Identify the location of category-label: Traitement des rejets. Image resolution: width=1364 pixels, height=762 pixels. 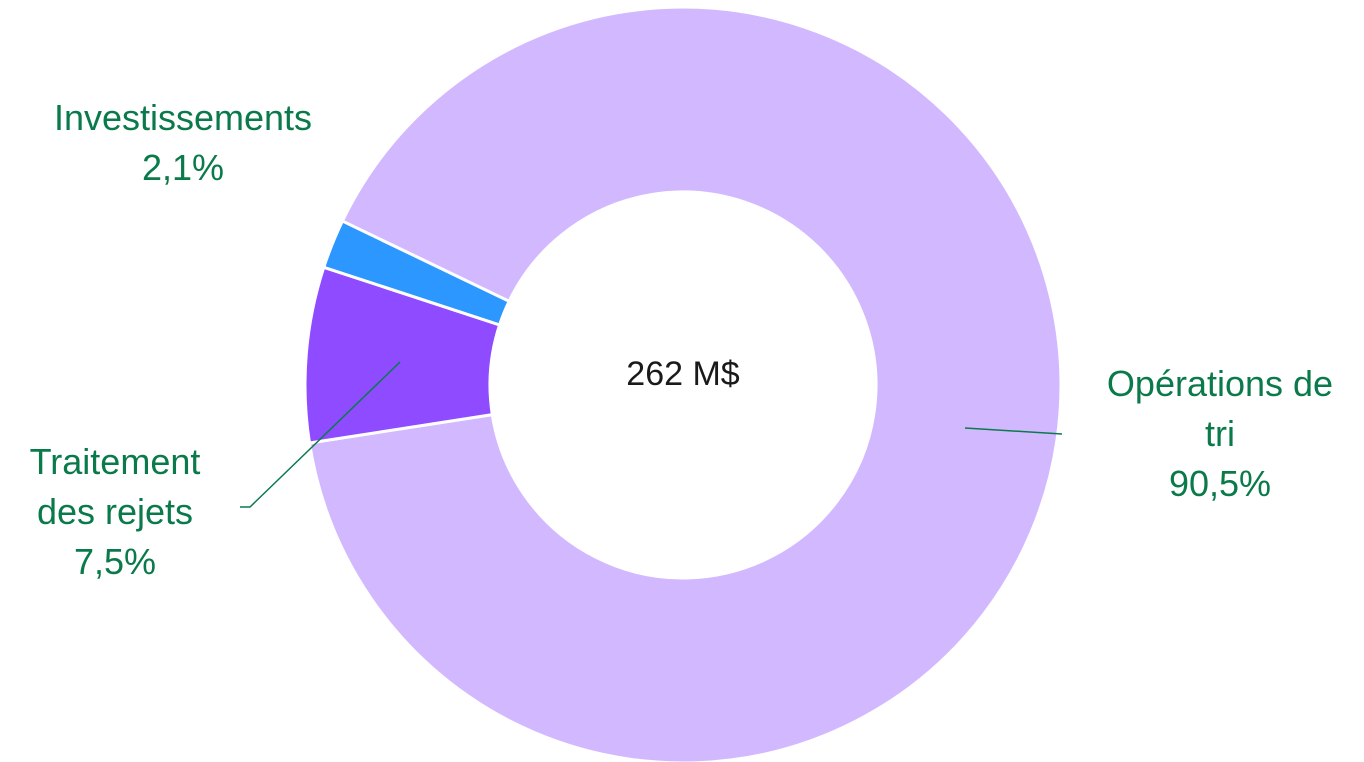
(115, 486).